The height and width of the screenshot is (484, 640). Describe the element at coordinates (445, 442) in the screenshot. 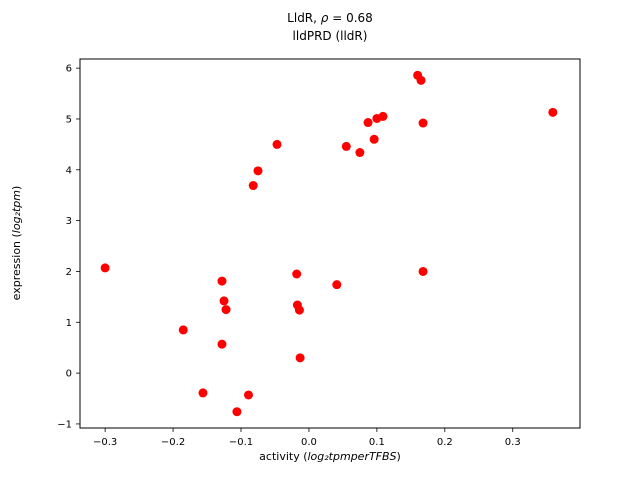

I see `x-tick-label: 0.2` at that location.